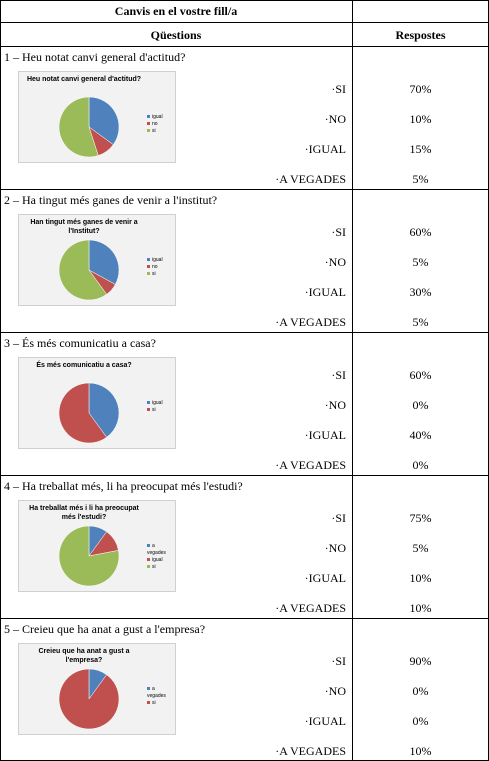 The image size is (489, 761). I want to click on answer-value: 75%, so click(420, 518).